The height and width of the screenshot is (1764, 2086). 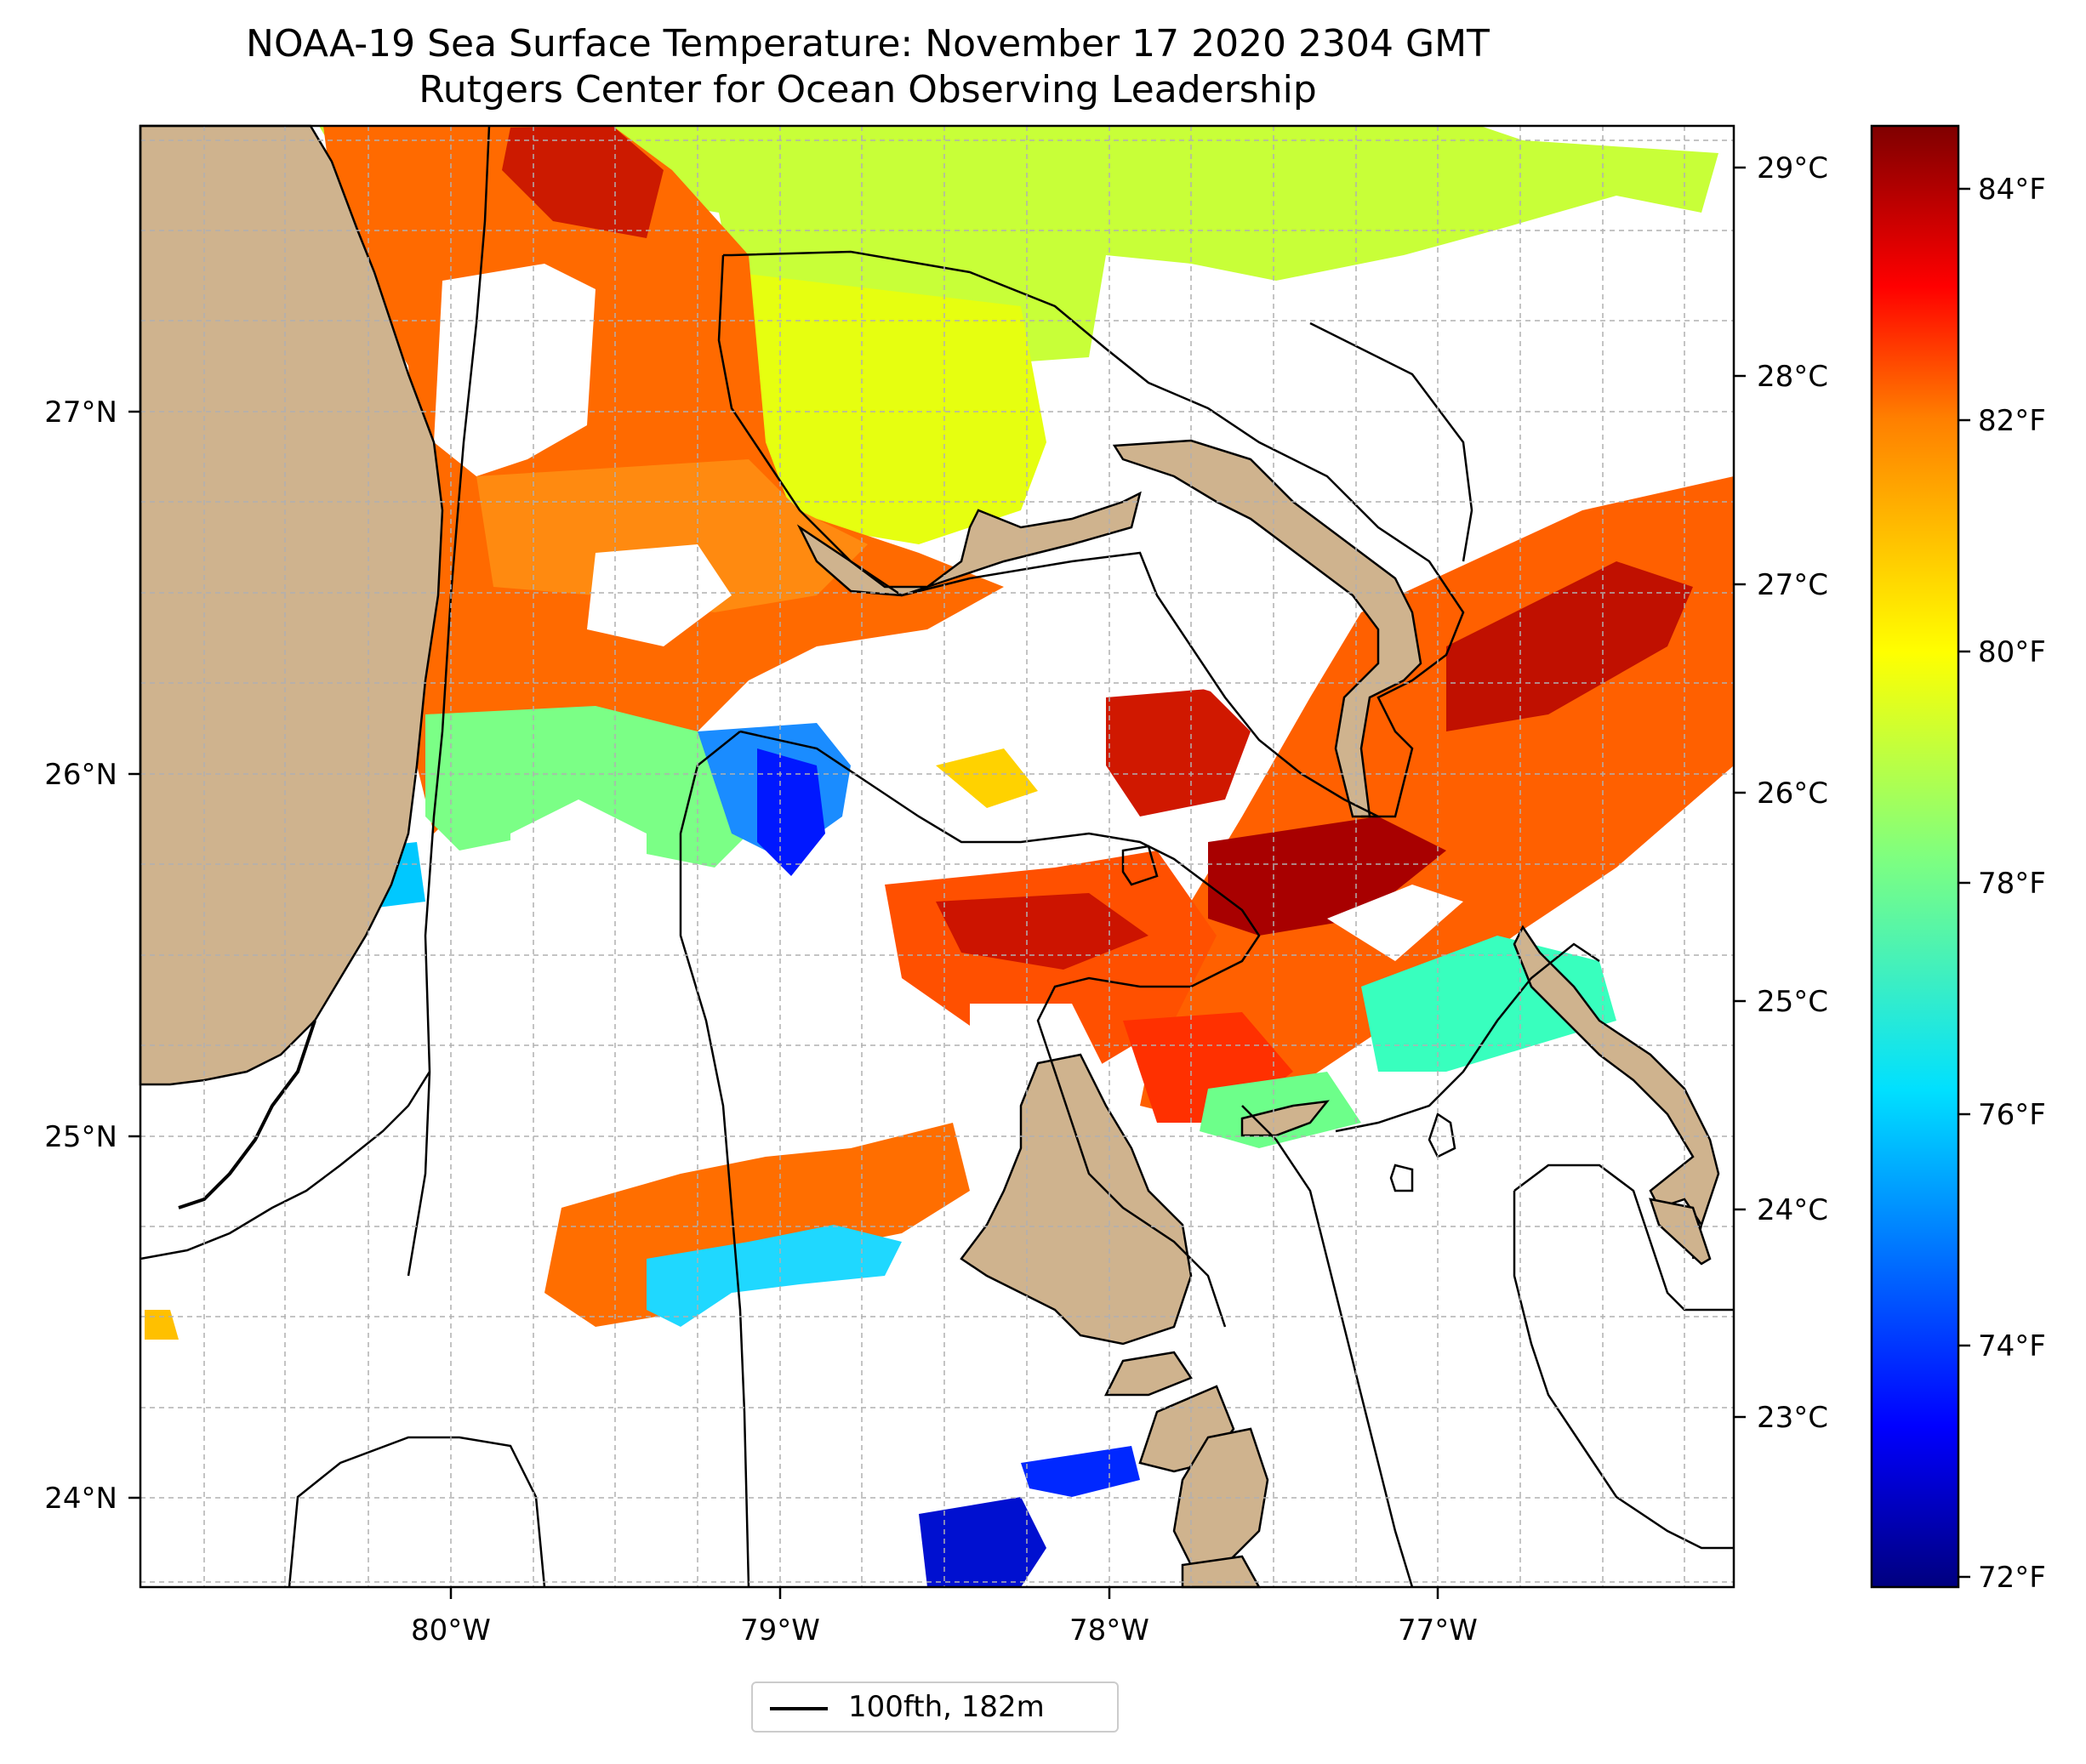 What do you see at coordinates (2012, 190) in the screenshot?
I see `fahrenheit-tick-label: 84°F` at bounding box center [2012, 190].